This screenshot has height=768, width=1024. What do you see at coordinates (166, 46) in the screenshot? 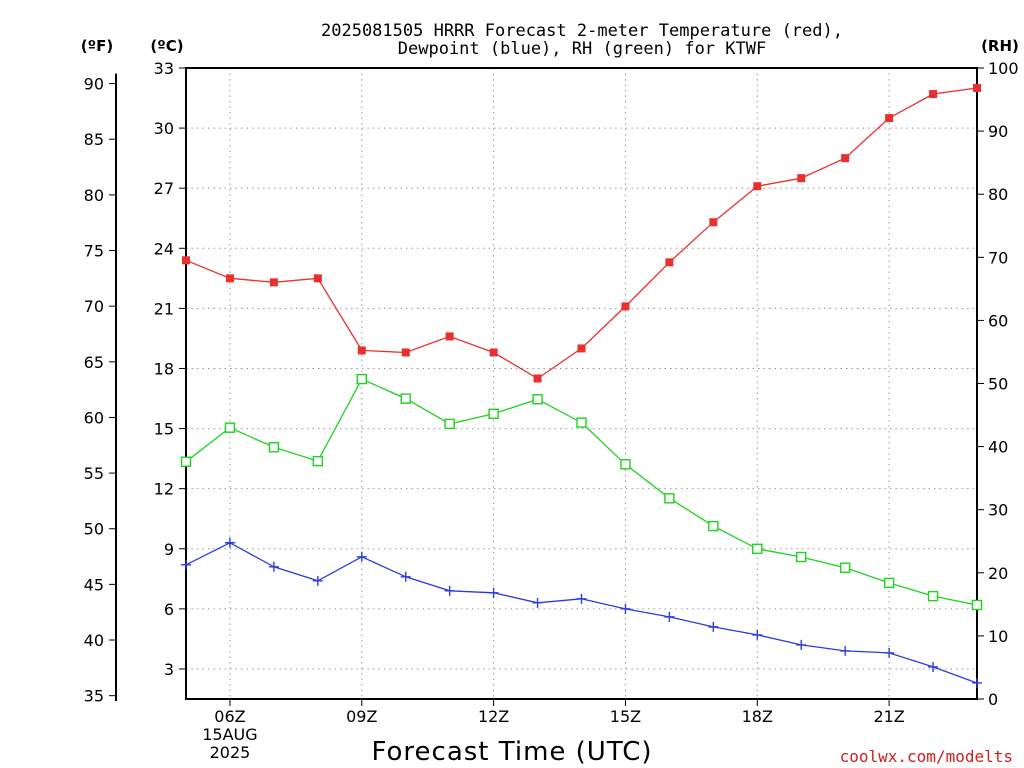
I see `celsius-axis-label: (ºC)` at bounding box center [166, 46].